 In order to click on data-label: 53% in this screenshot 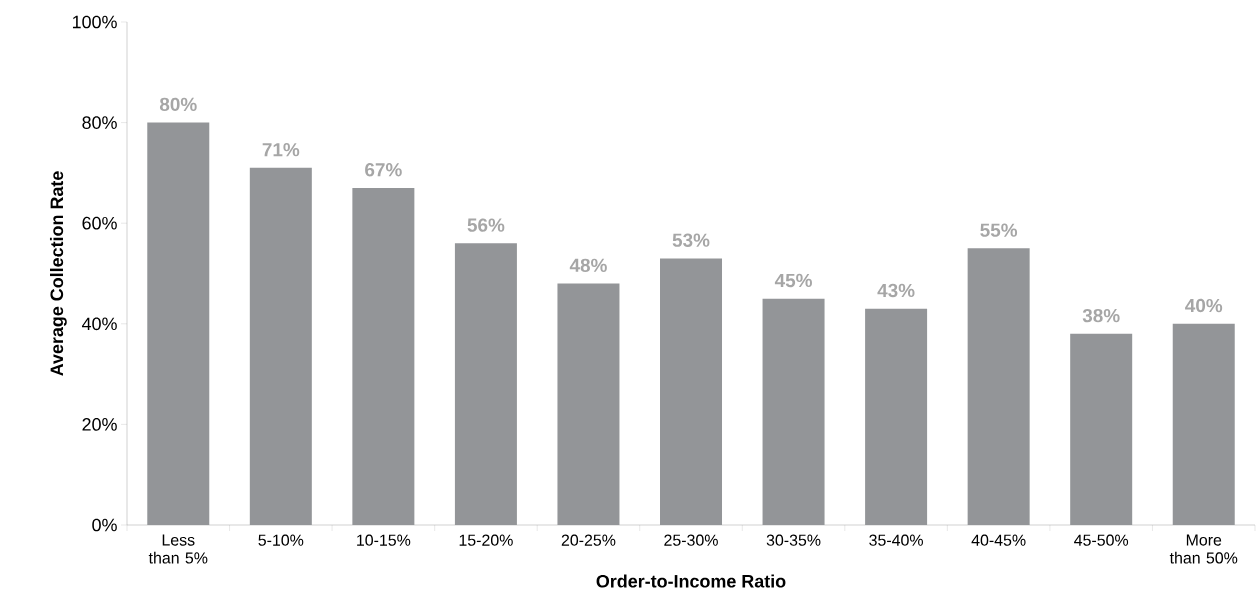, I will do `click(691, 240)`.